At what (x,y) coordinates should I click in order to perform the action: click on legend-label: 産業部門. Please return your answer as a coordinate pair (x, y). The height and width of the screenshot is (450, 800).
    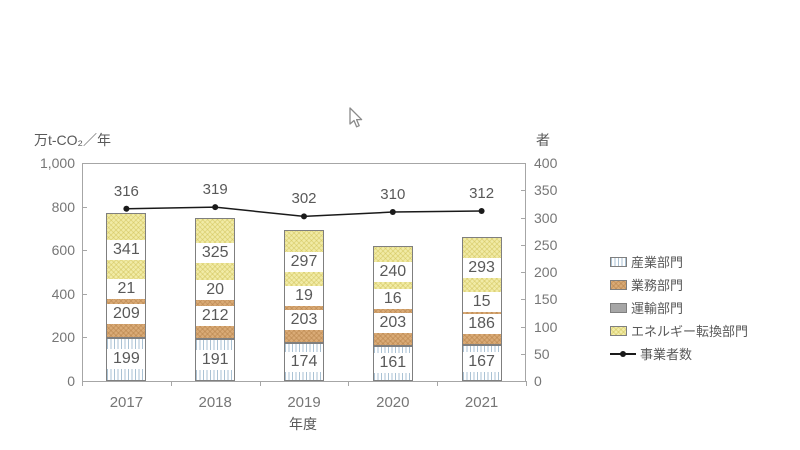
    Looking at the image, I should click on (657, 262).